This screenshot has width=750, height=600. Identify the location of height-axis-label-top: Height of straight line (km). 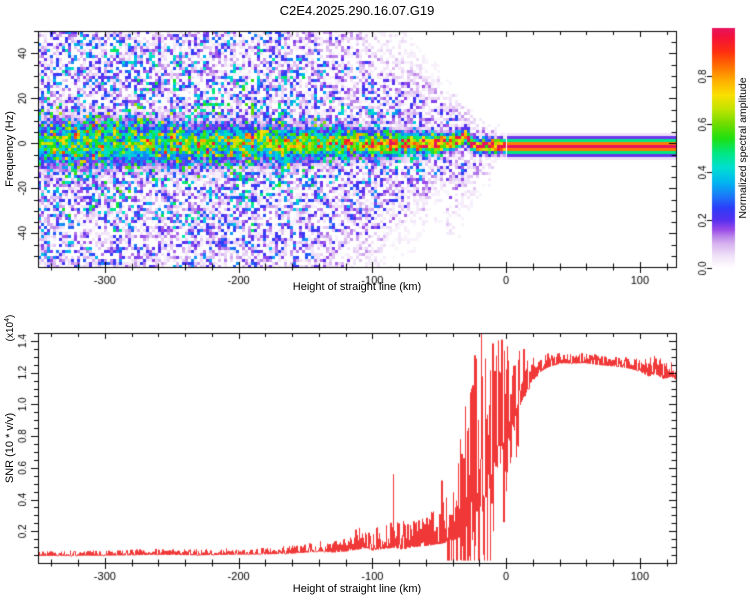
(357, 287).